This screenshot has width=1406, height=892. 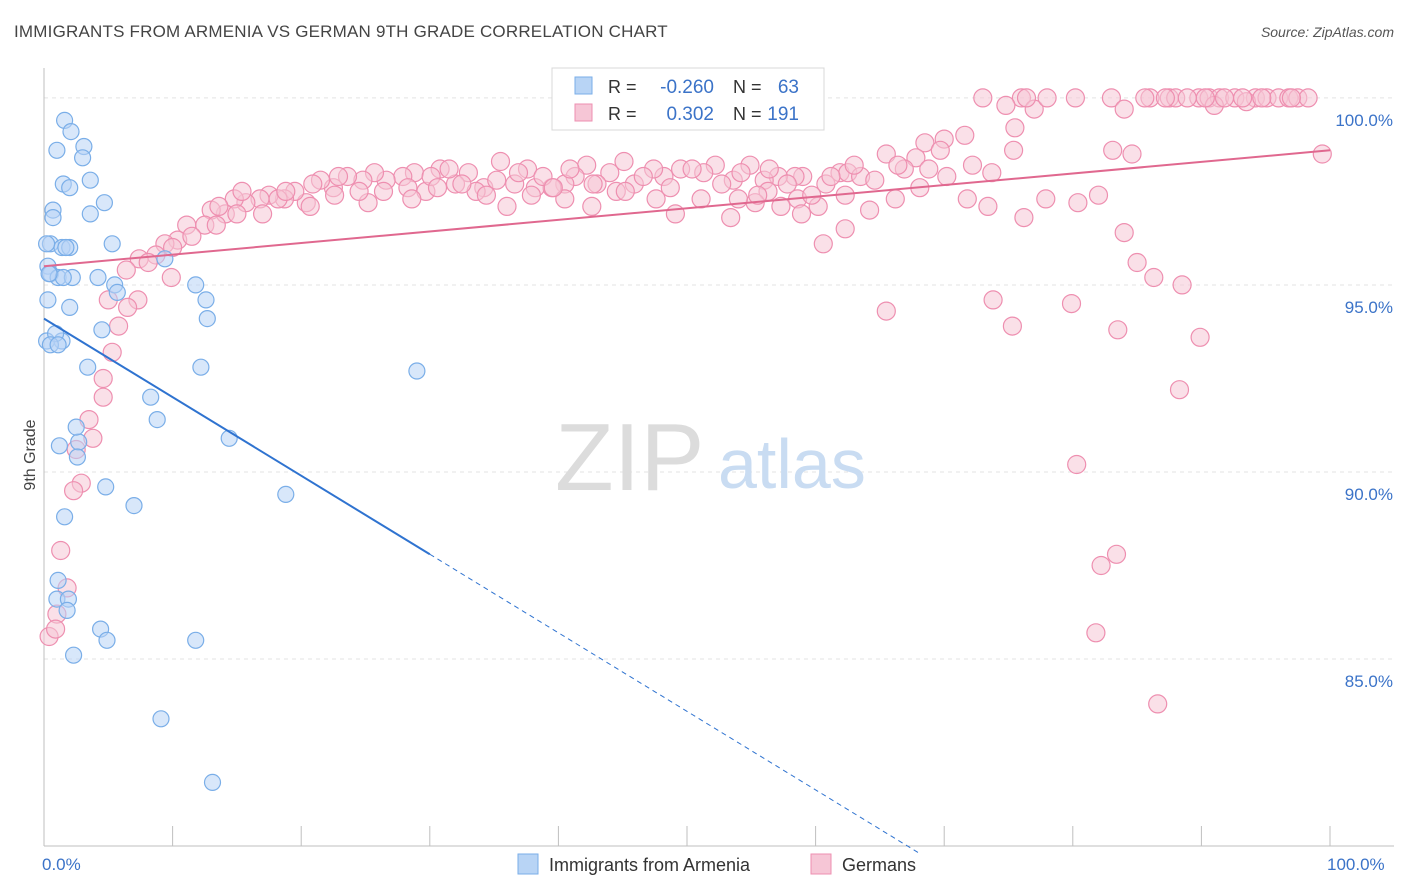 I want to click on y-tick-label: 95.0%, so click(x=1369, y=307).